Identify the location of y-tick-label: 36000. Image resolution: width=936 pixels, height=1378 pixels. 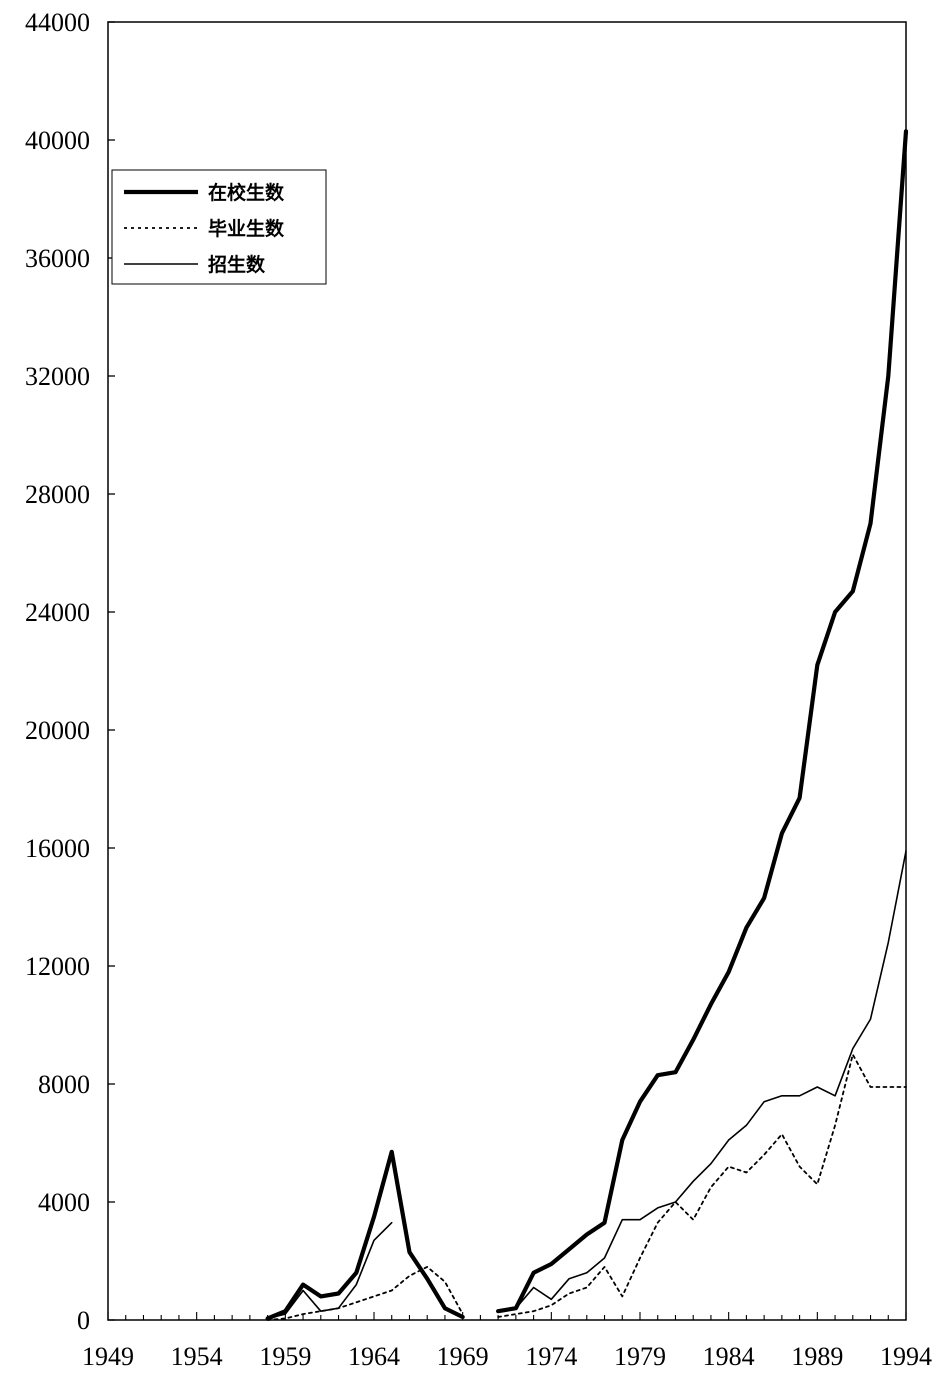
(57, 258).